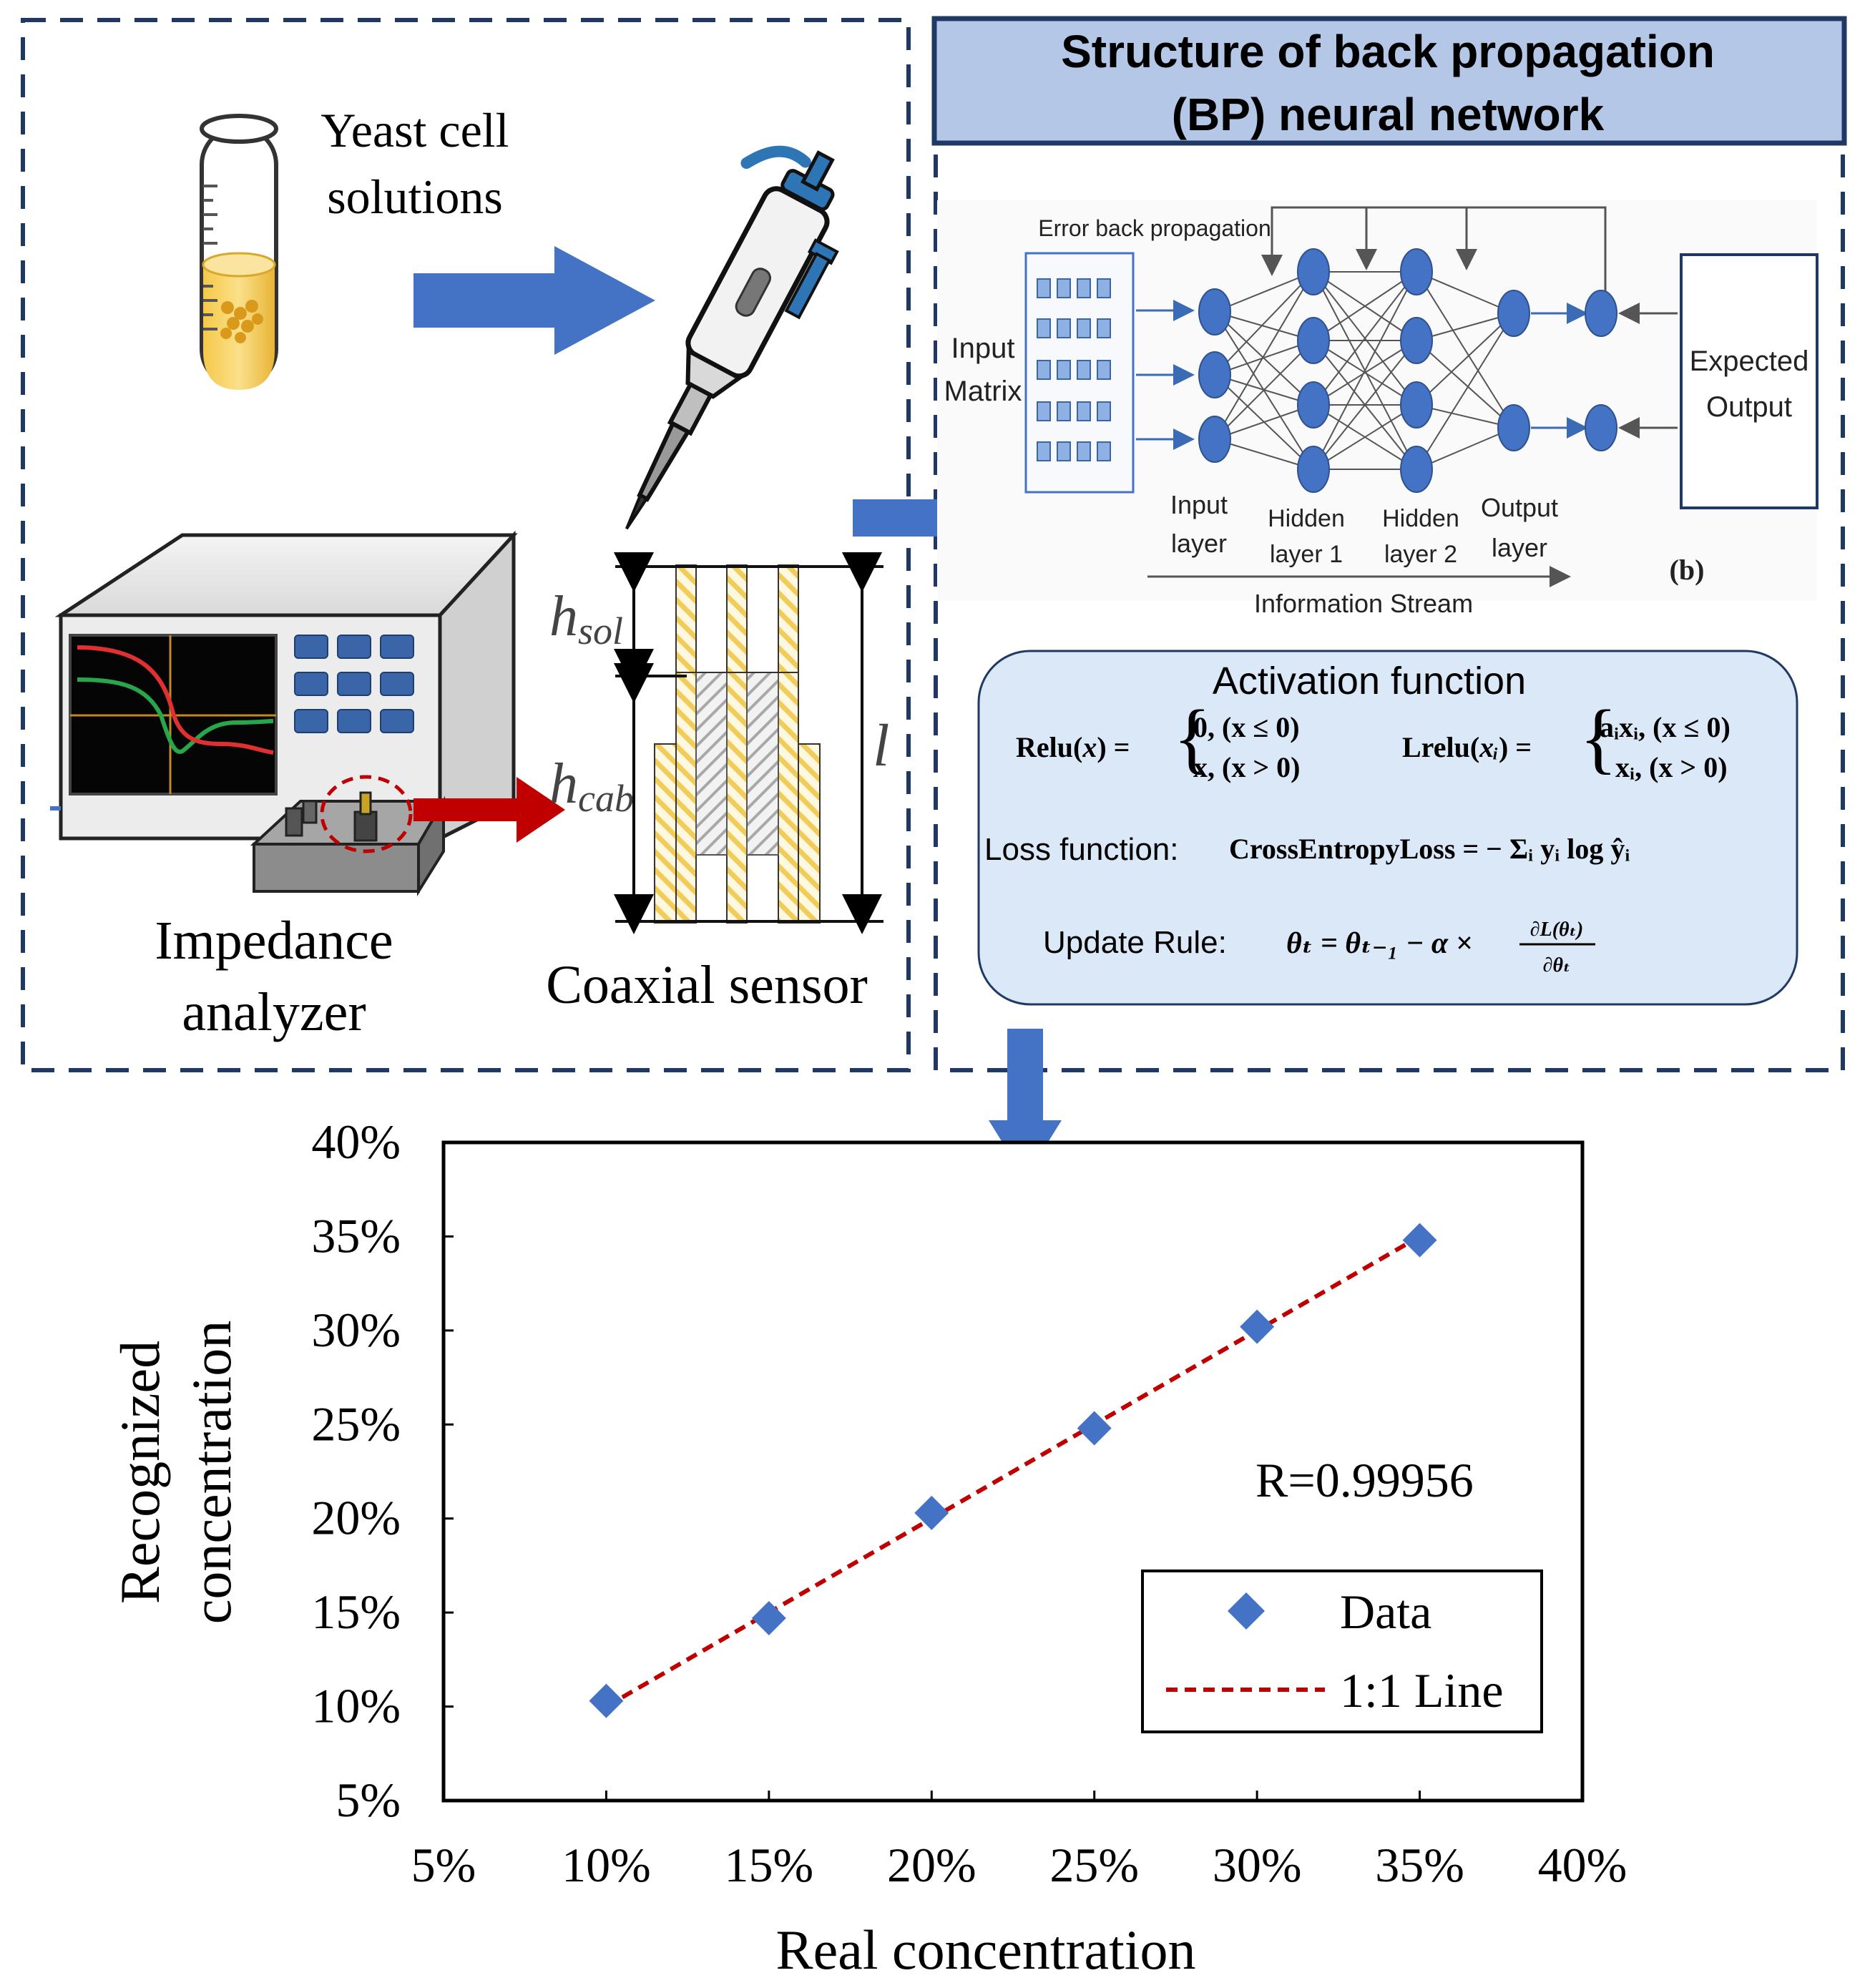 The image size is (1865, 1988). Describe the element at coordinates (1154, 228) in the screenshot. I see `error-back-label: Error back propagation` at that location.